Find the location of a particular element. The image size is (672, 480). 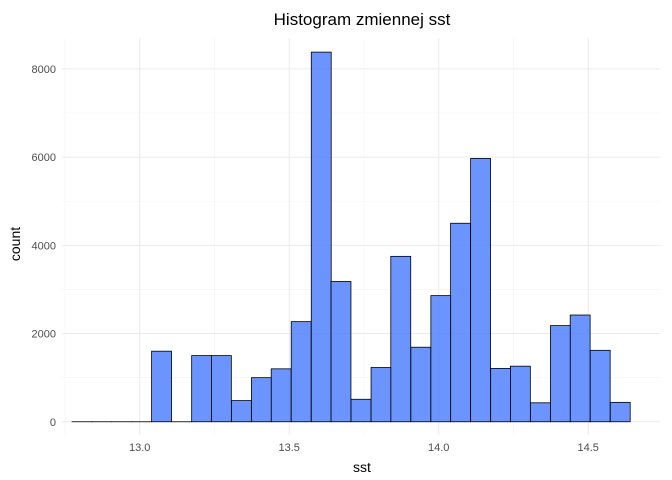

x-axis-title: sst is located at coordinates (362, 467).